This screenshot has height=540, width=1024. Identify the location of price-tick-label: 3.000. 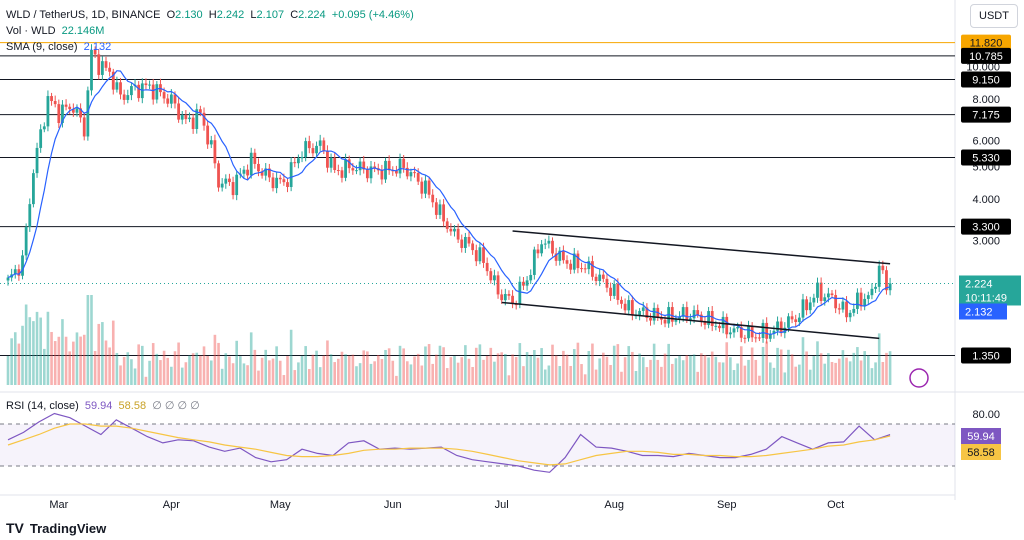
(986, 241).